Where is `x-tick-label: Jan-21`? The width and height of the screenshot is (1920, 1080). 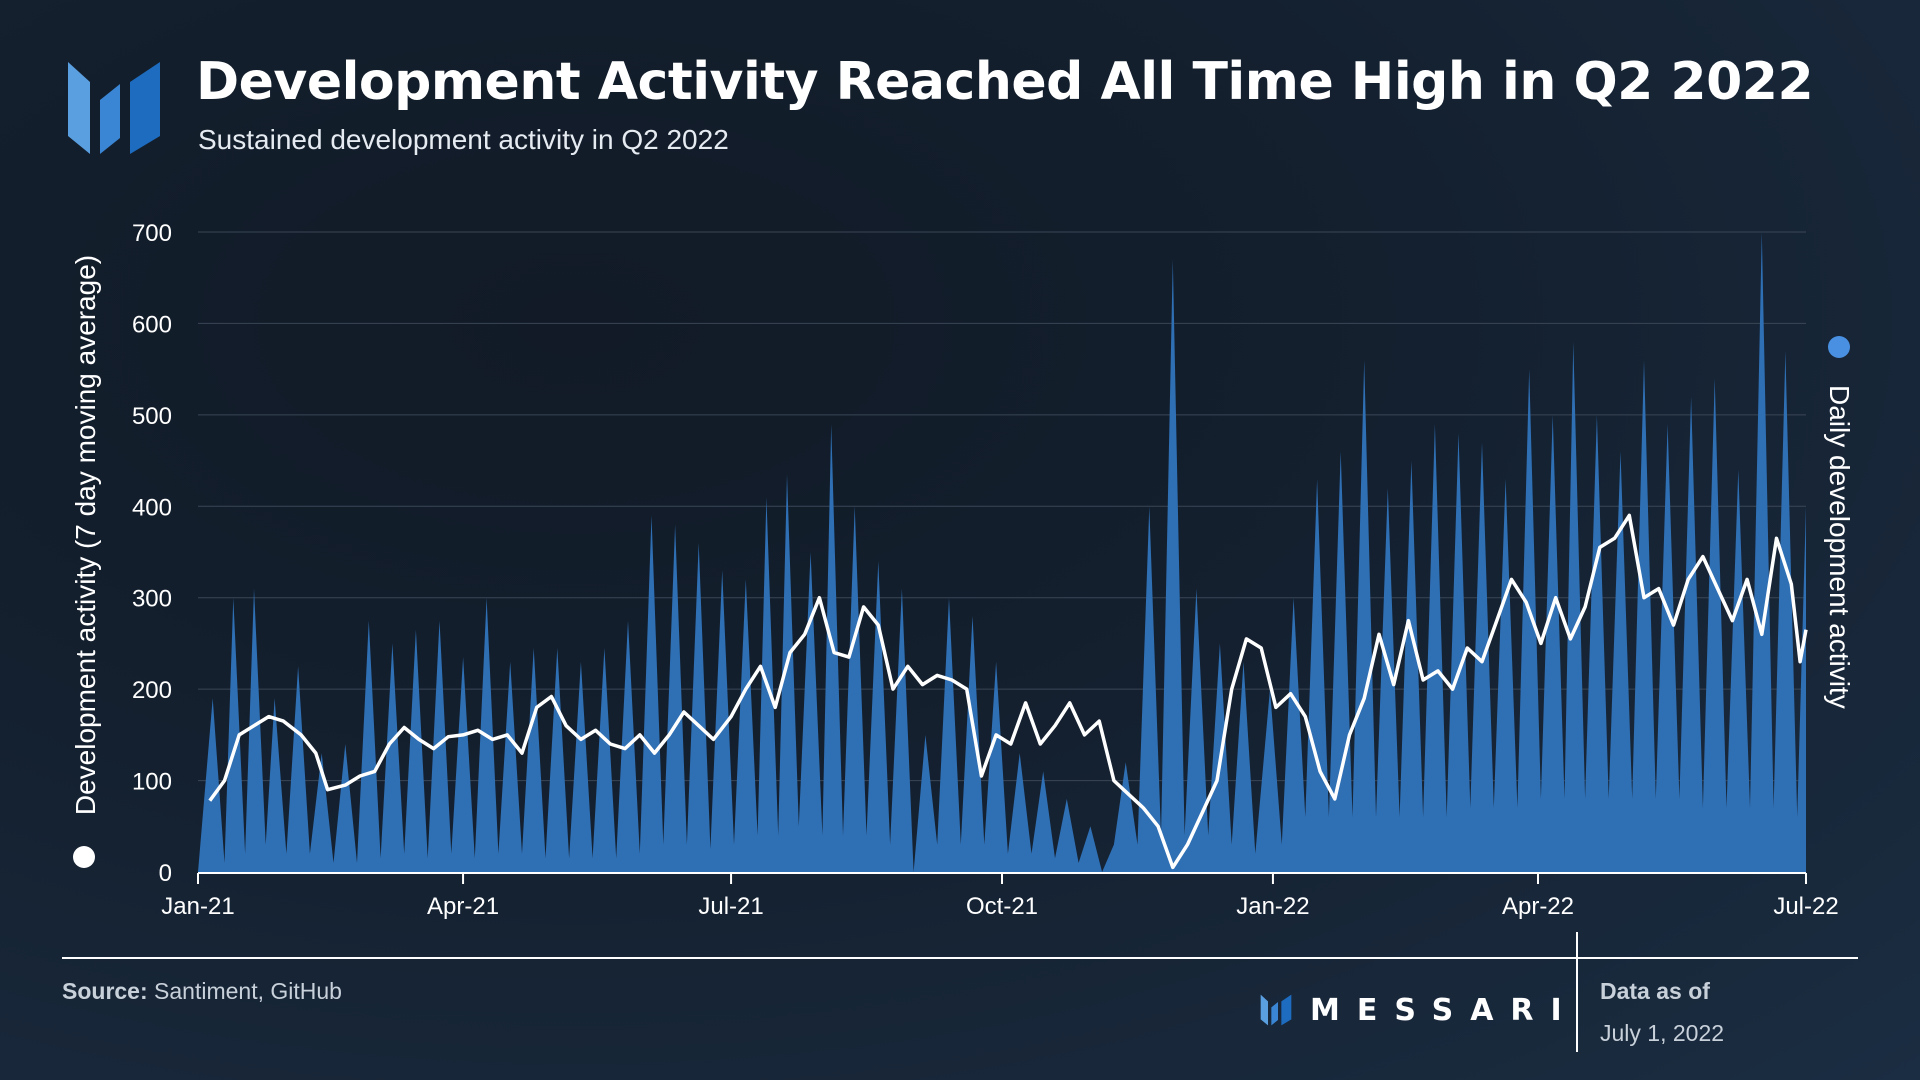 x-tick-label: Jan-21 is located at coordinates (197, 906).